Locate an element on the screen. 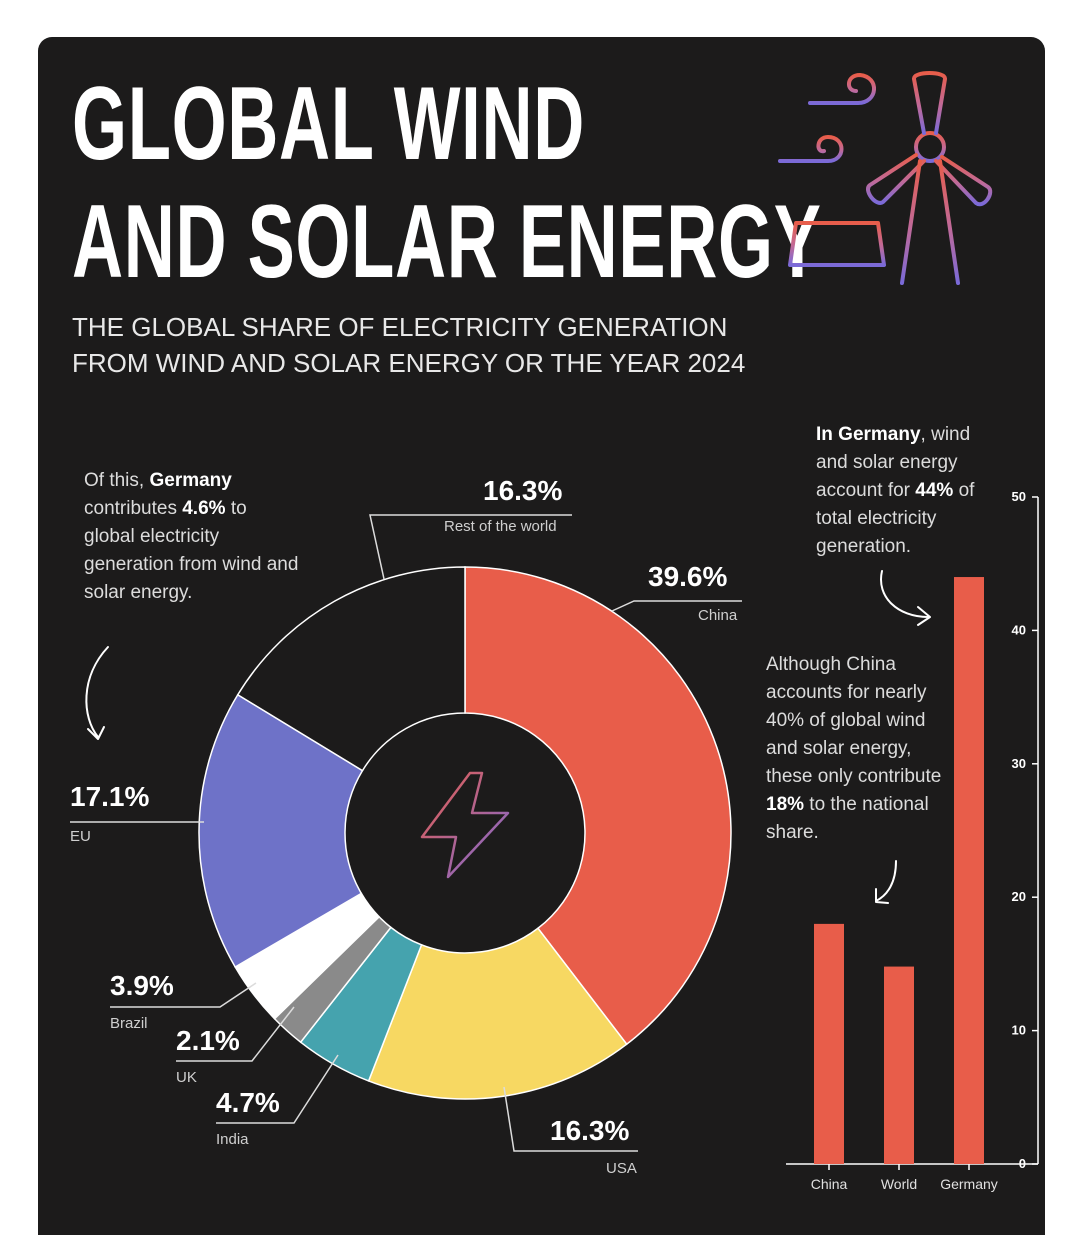  leader-india is located at coordinates (277, 1089).